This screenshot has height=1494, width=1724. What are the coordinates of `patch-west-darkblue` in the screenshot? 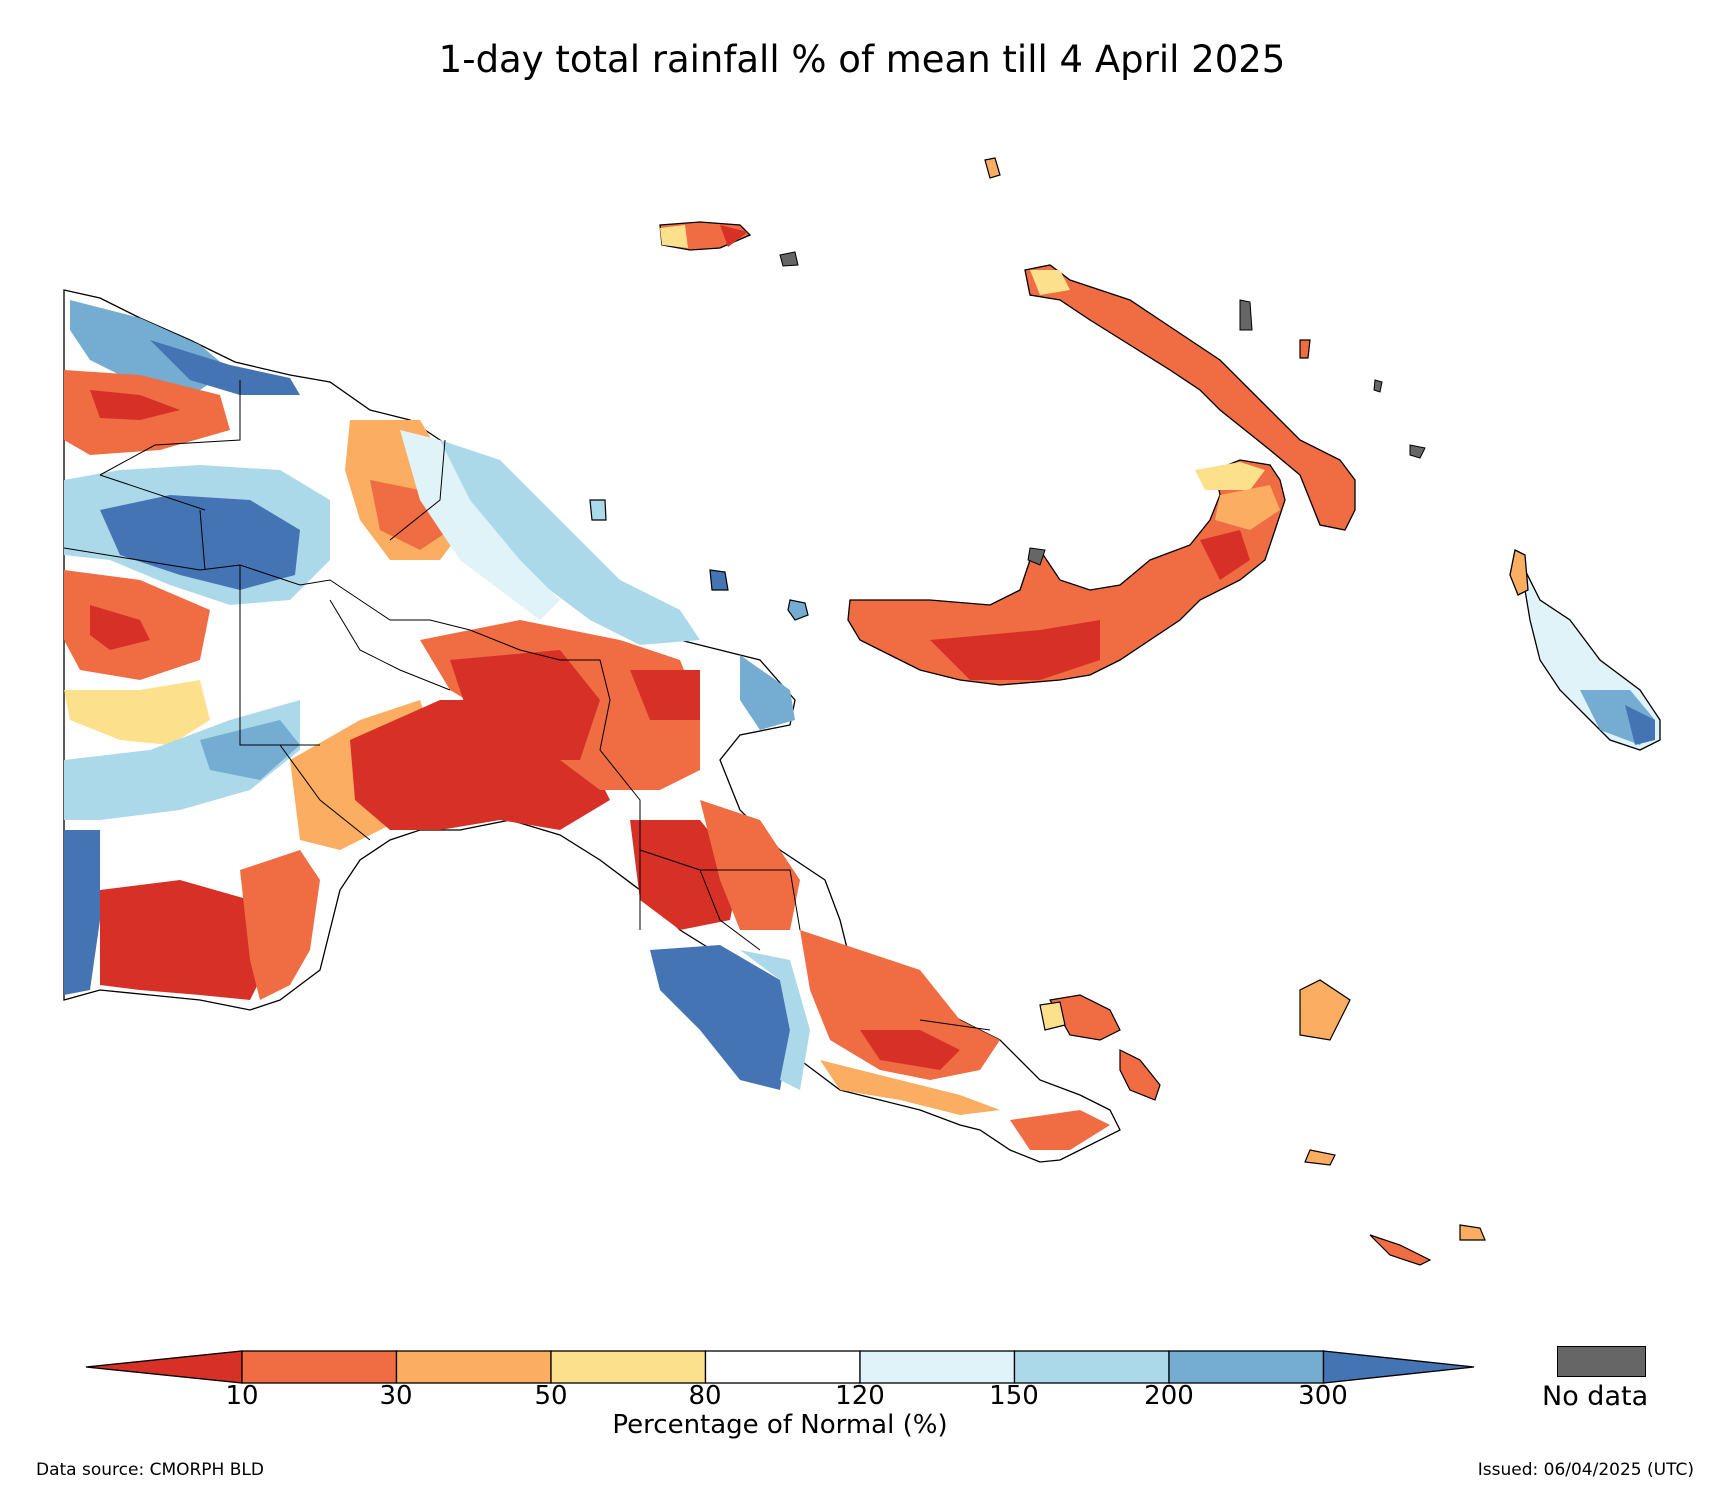 It's located at (200, 542).